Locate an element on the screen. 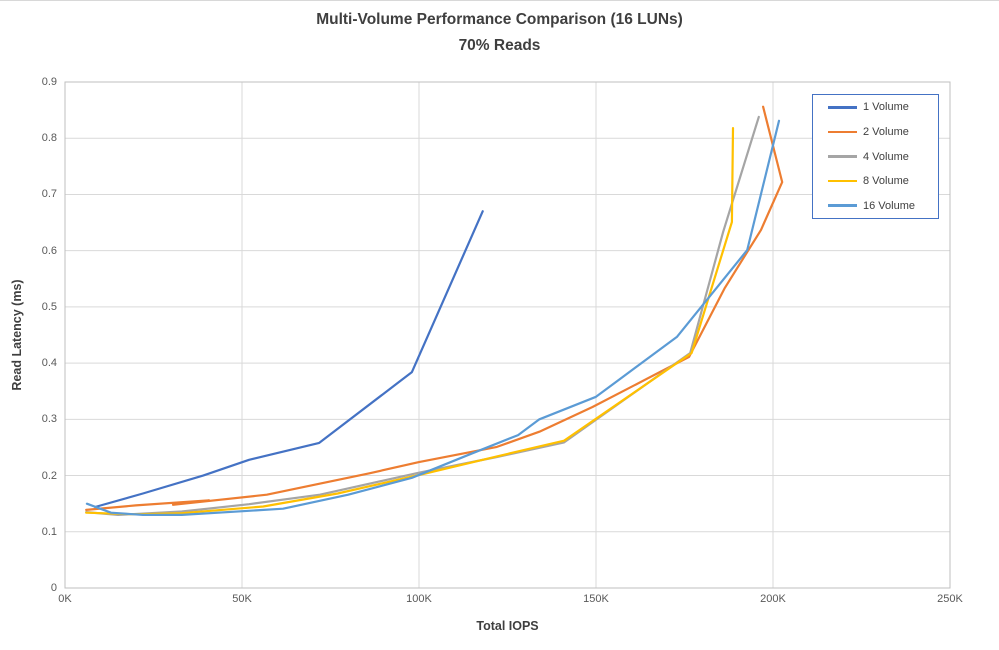 Image resolution: width=999 pixels, height=650 pixels. x-tick-label: 150K is located at coordinates (596, 599).